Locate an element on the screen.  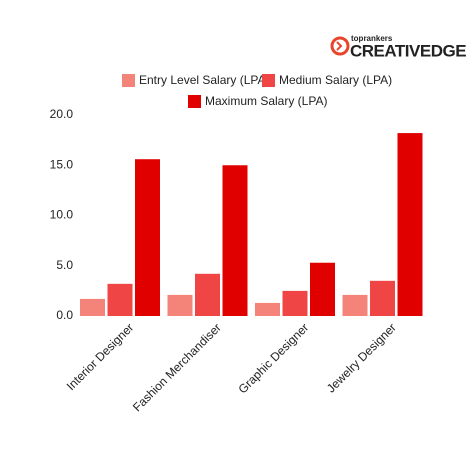
y-tick-label: 15.0 is located at coordinates (62, 164).